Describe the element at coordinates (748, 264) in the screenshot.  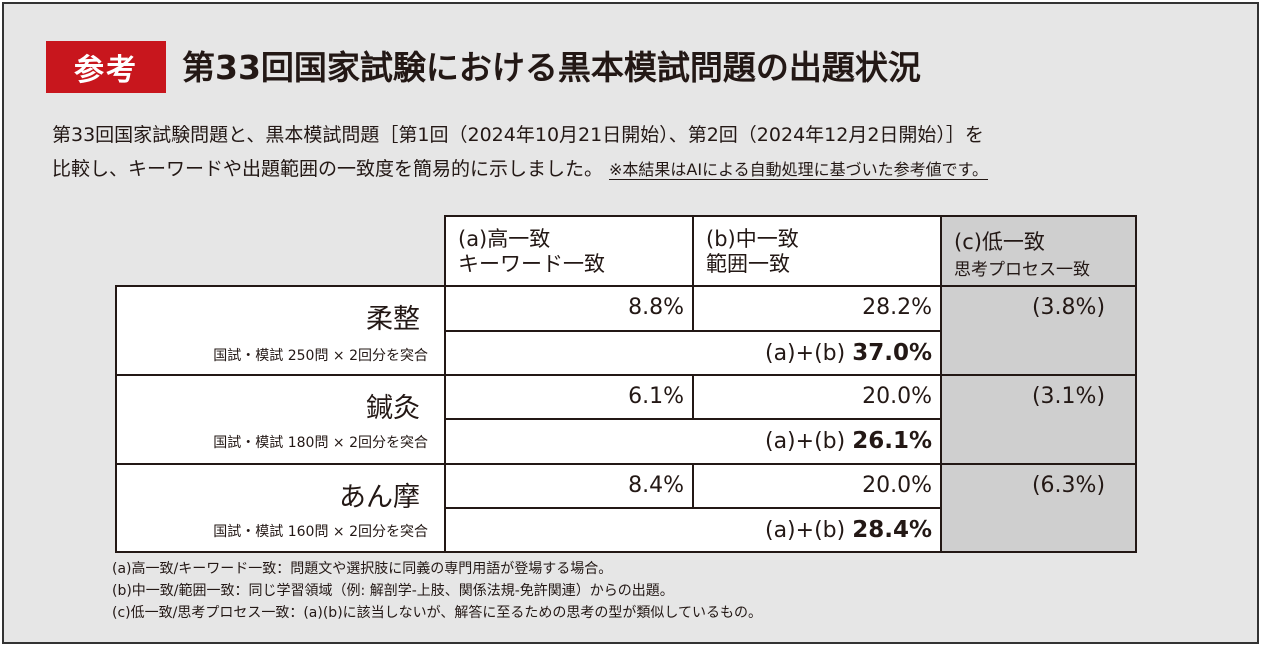
I see `header-b-subtitle: 範囲一致` at that location.